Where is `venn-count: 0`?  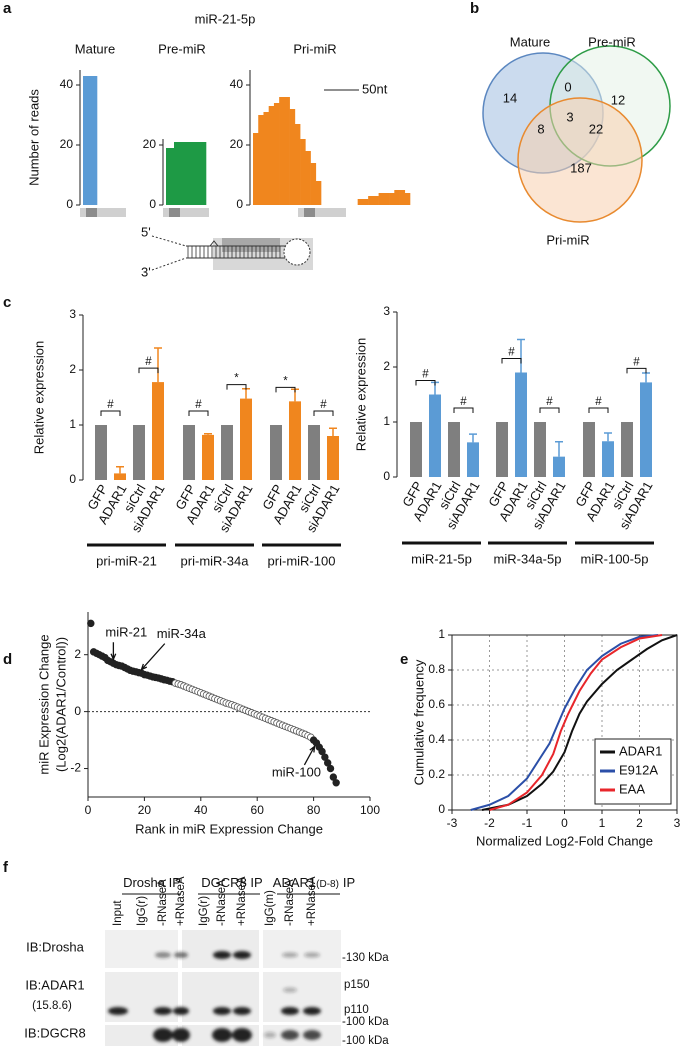 venn-count: 0 is located at coordinates (567, 86).